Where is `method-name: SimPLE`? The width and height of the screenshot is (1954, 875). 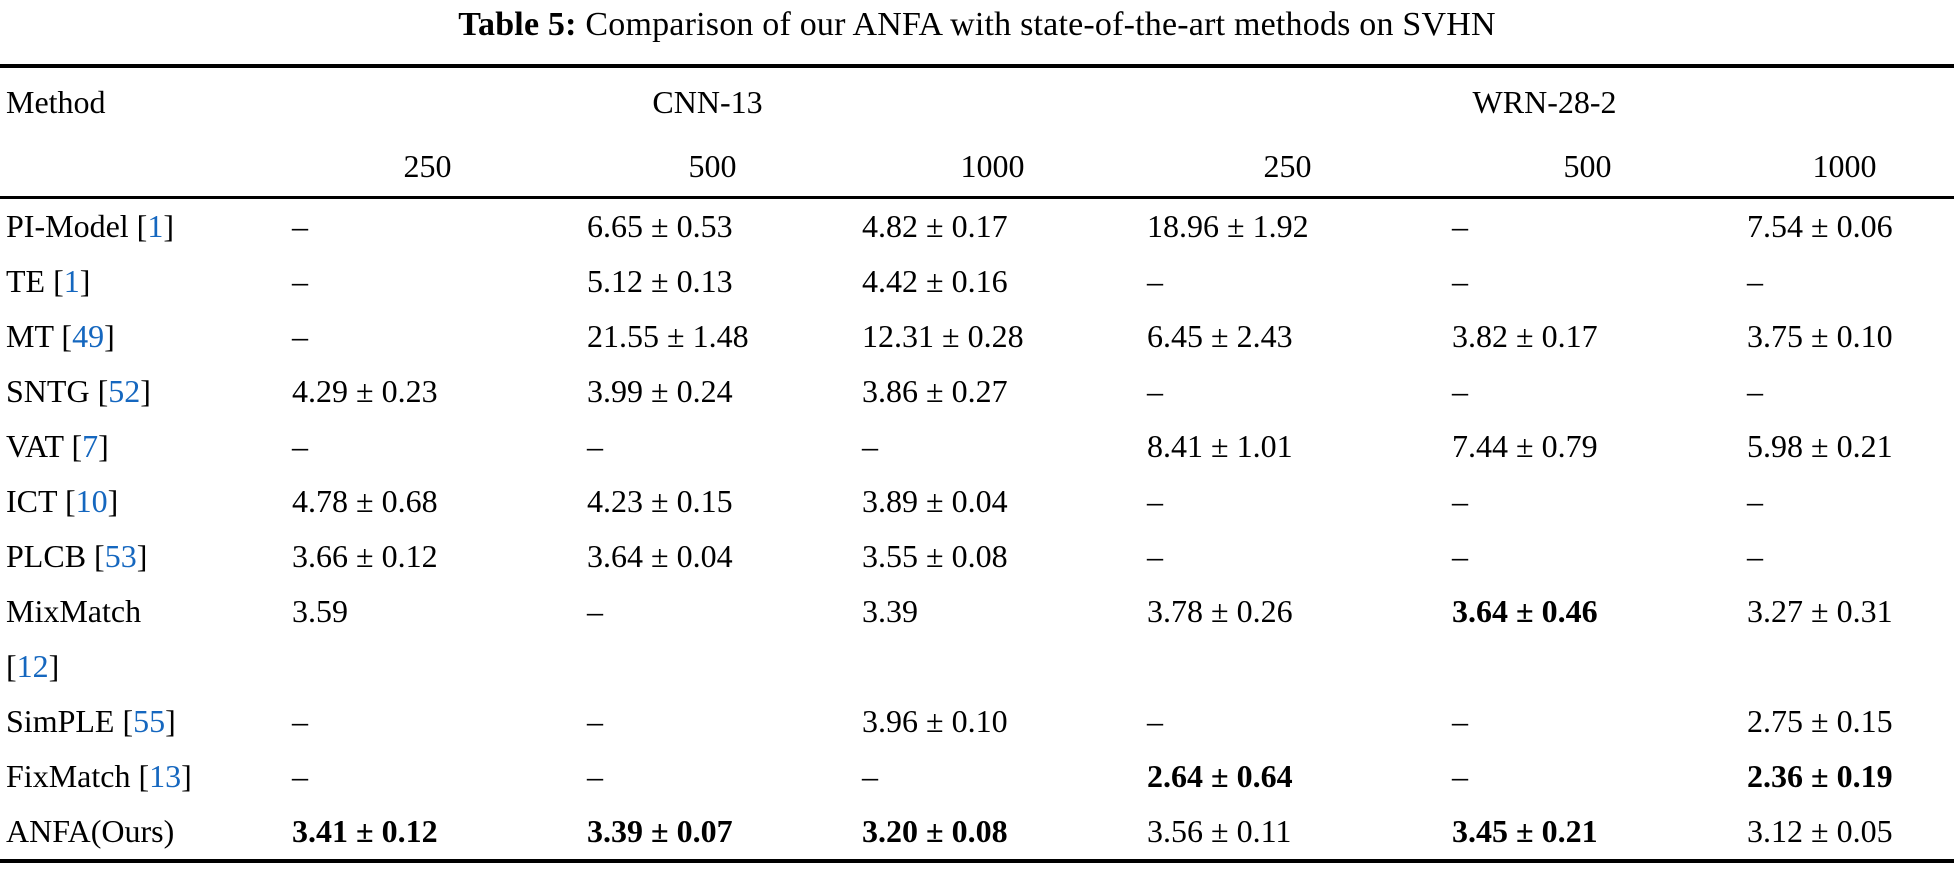 method-name: SimPLE is located at coordinates (60, 721).